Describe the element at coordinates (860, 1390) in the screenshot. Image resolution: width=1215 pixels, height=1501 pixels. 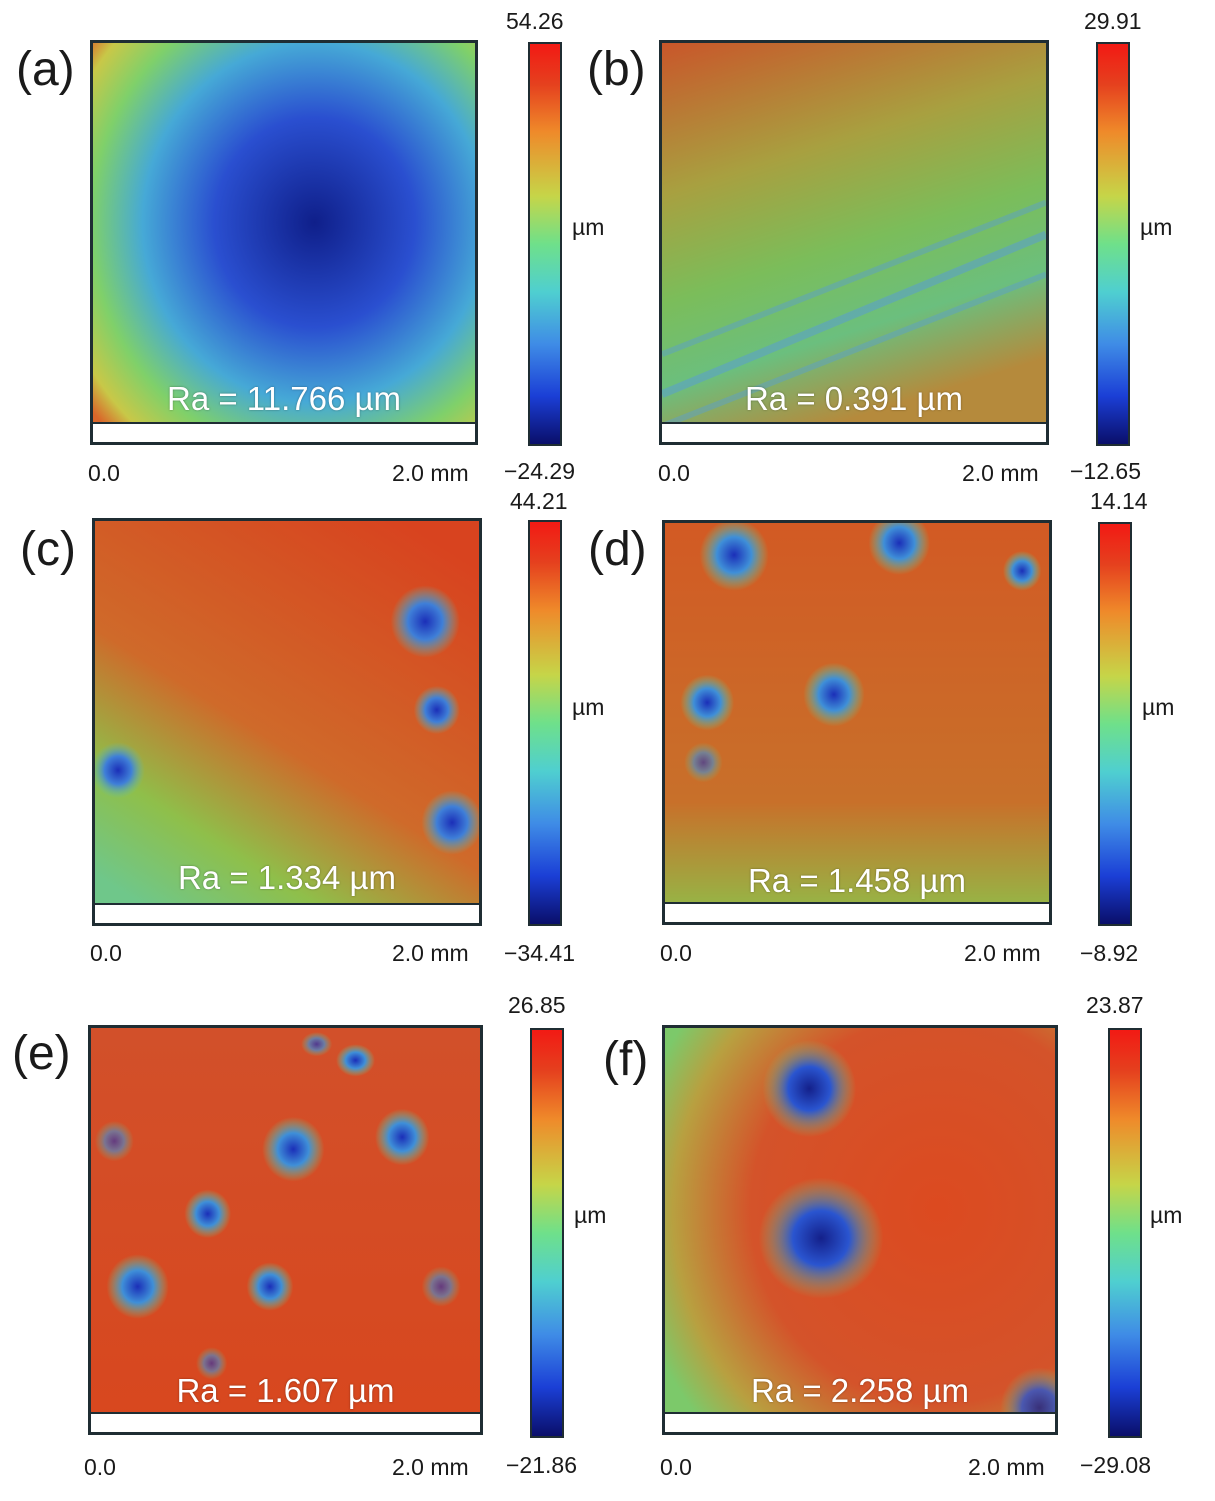
I see `roughness-label: Ra = 2.258 µm` at that location.